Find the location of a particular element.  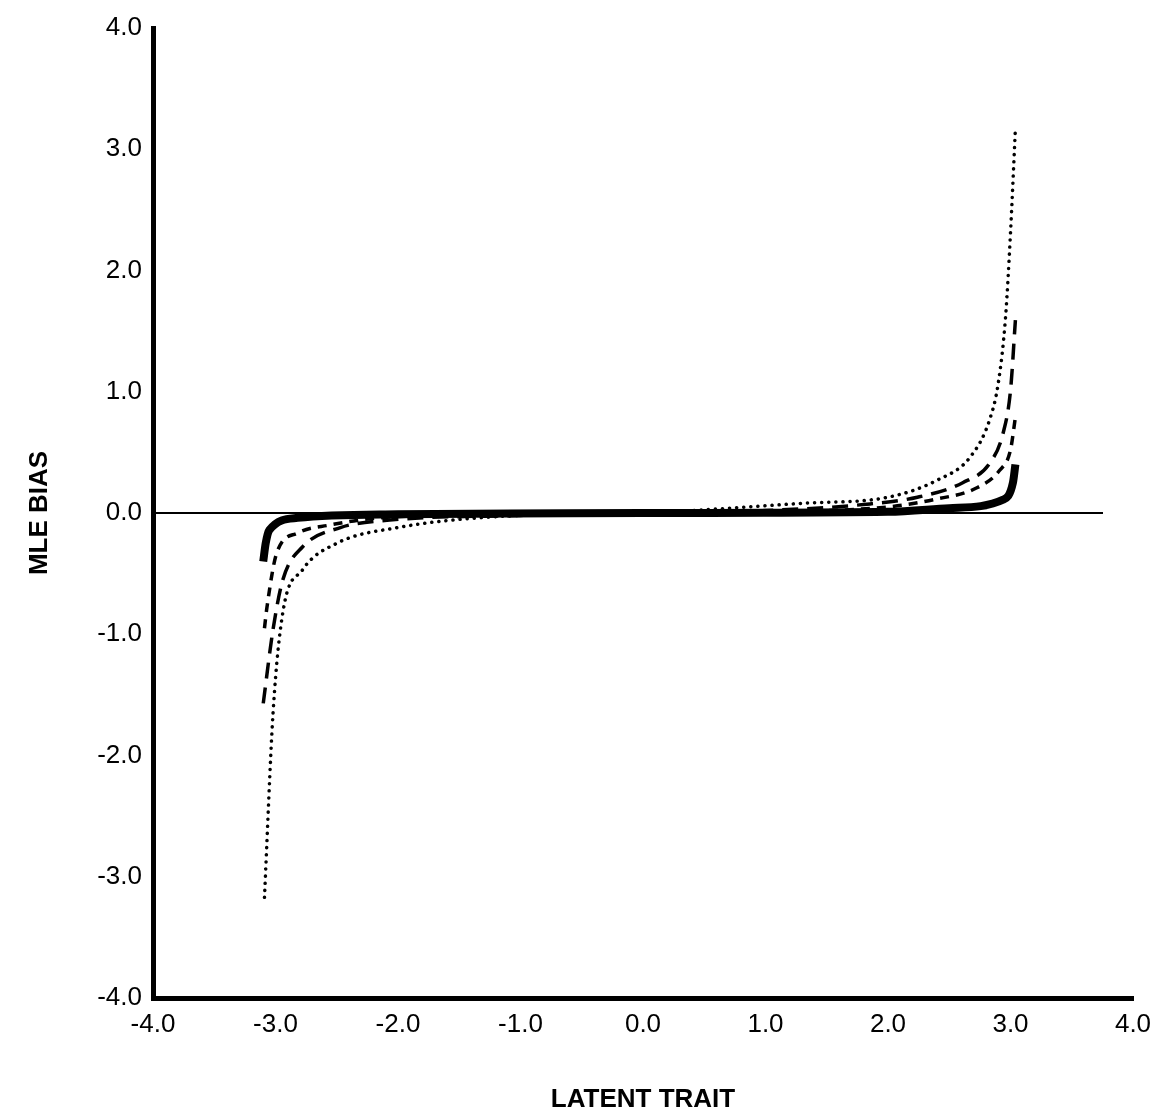

x-tick-label: 0.0 is located at coordinates (643, 1022).